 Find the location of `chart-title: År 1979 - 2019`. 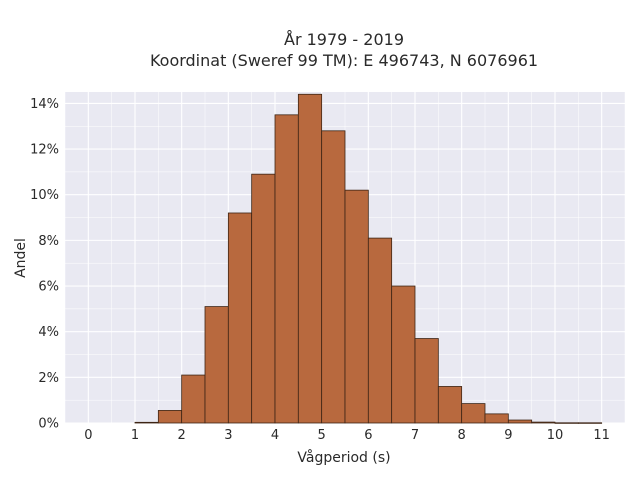

chart-title: År 1979 - 2019 is located at coordinates (344, 39).